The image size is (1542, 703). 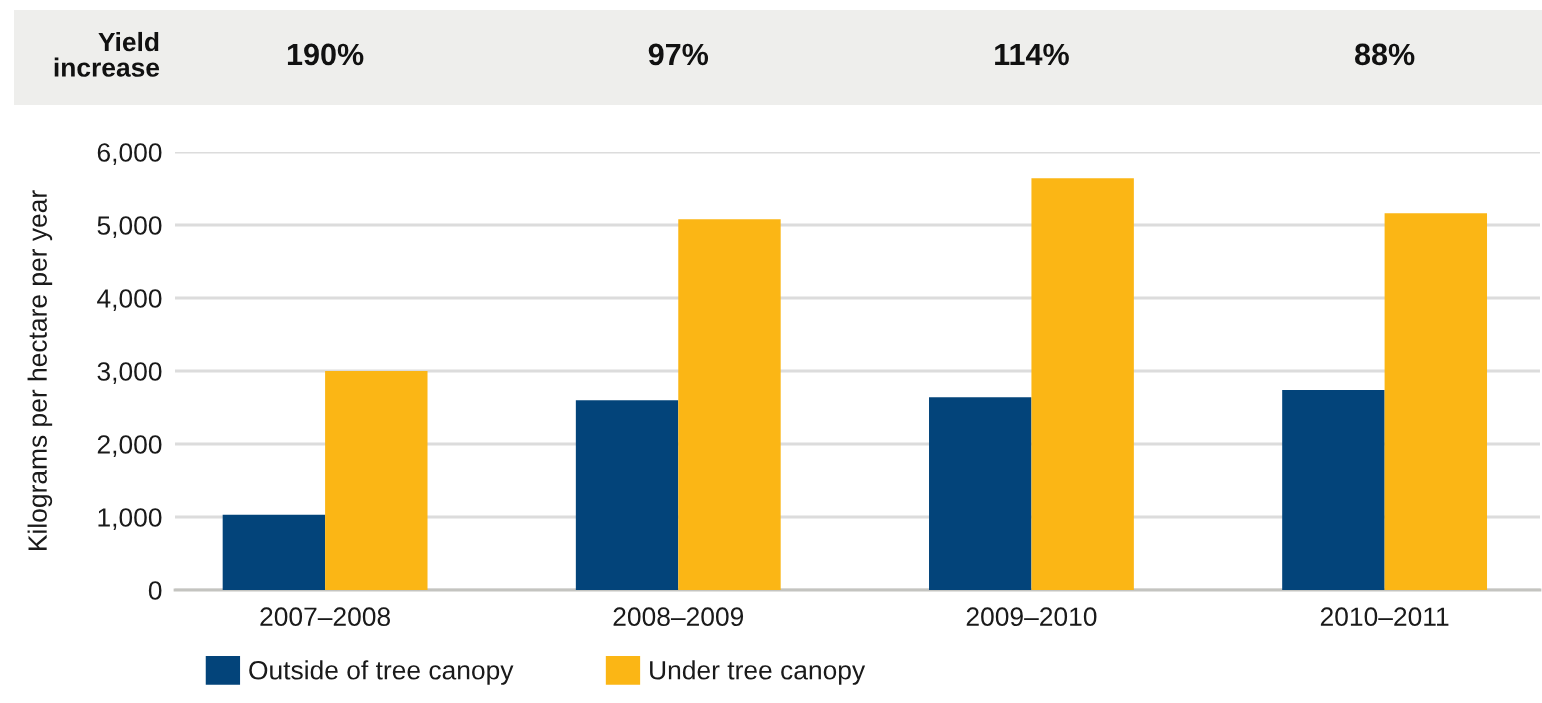 I want to click on x-tick-label: 2007–2008, so click(x=325, y=617).